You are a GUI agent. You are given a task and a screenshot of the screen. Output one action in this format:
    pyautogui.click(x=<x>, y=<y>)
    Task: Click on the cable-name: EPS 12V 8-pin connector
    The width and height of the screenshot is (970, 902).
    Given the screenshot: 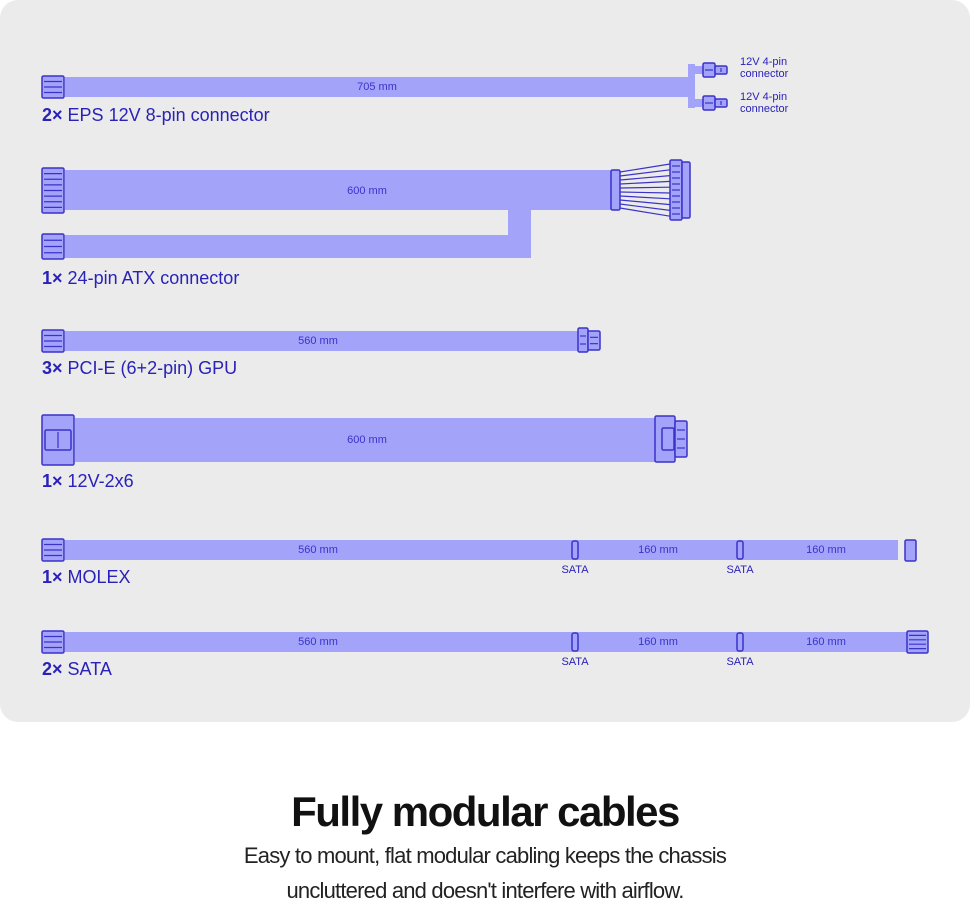 What is the action you would take?
    pyautogui.click(x=169, y=115)
    